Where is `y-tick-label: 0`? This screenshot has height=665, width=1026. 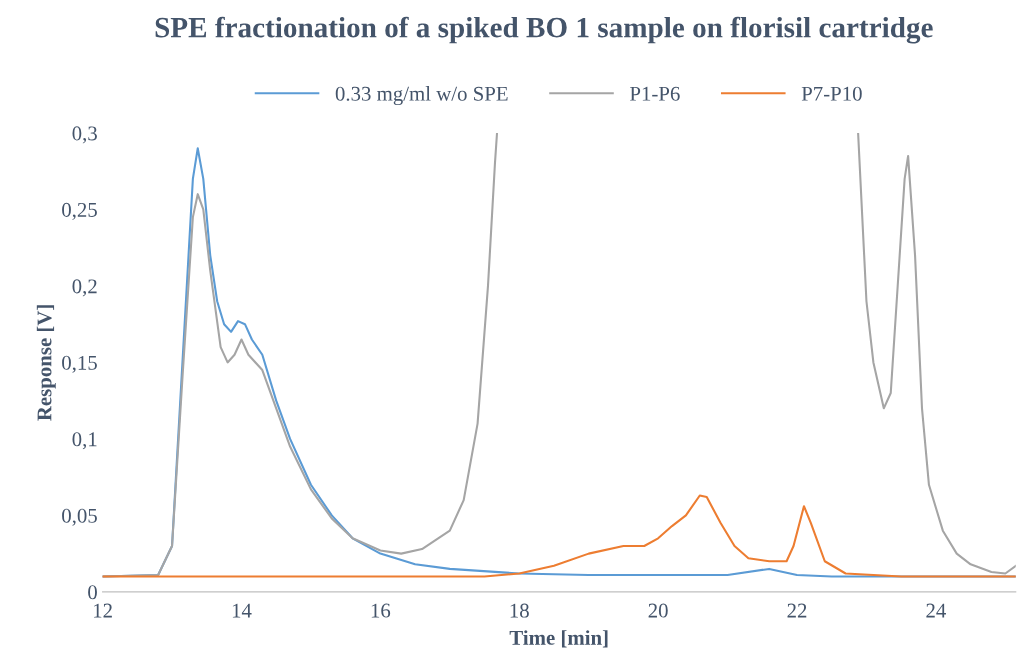
y-tick-label: 0 is located at coordinates (92, 592).